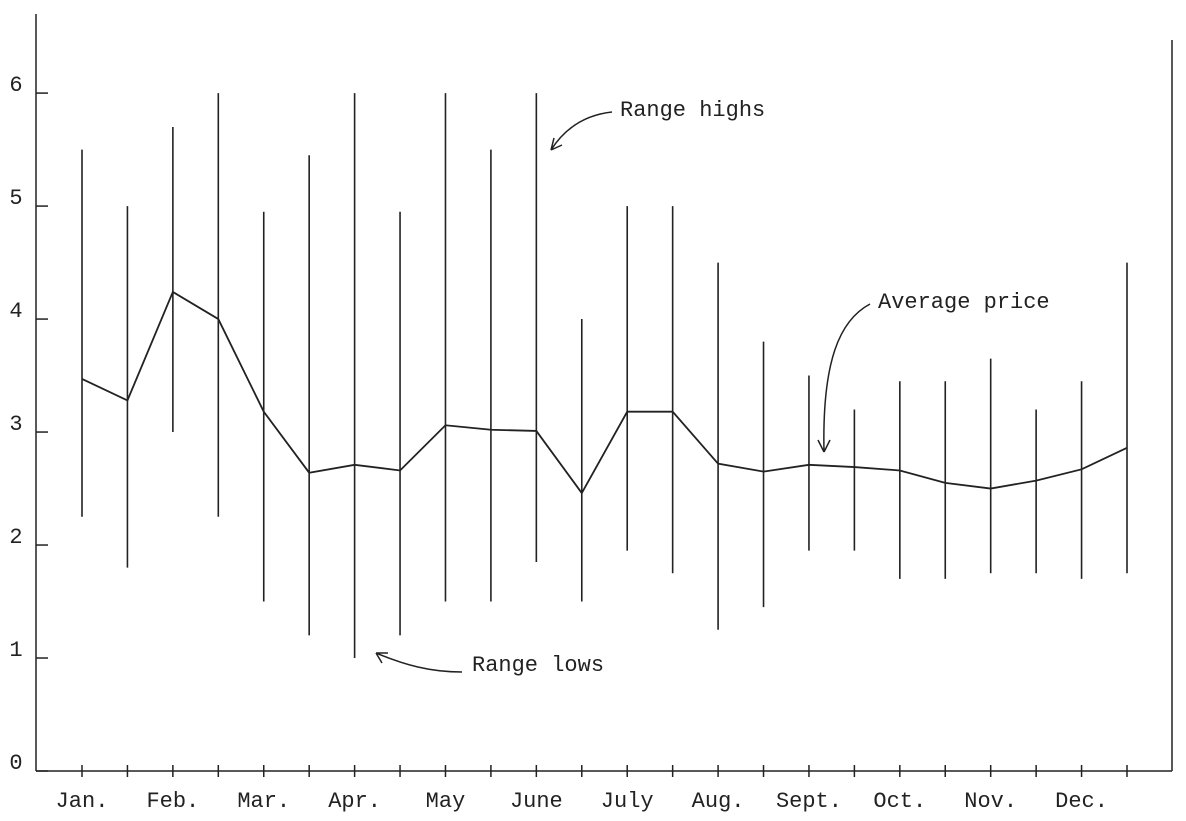 The height and width of the screenshot is (821, 1186). Describe the element at coordinates (538, 665) in the screenshot. I see `annotation: Range lows` at that location.